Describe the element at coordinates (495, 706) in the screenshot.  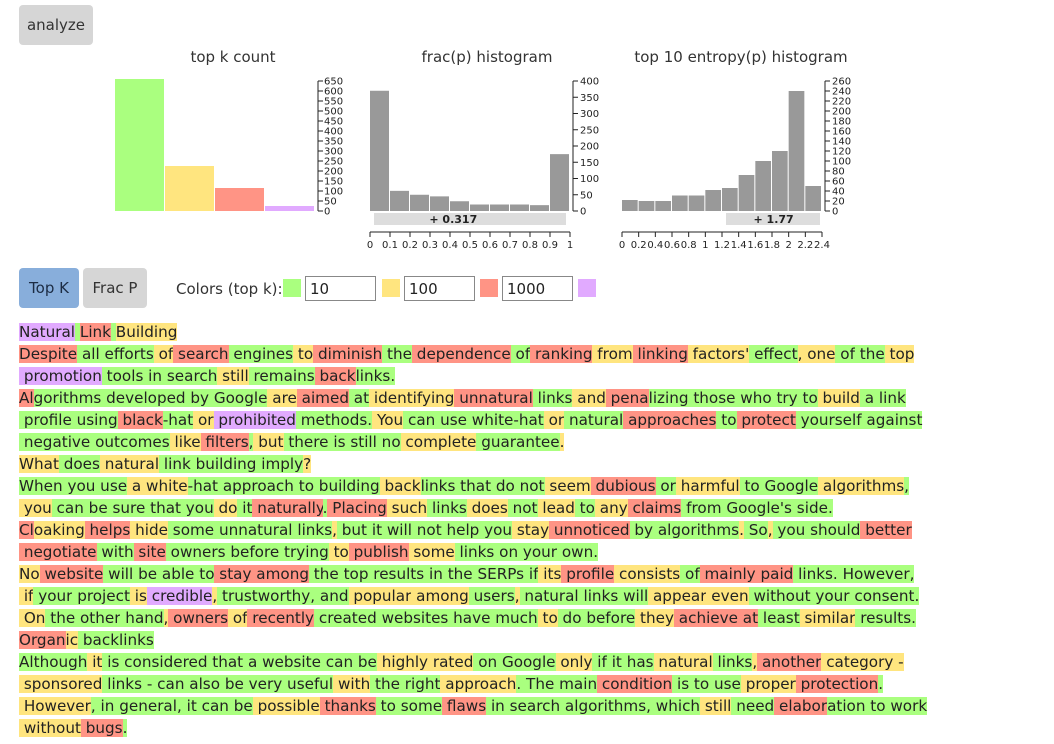
I see `token: in` at that location.